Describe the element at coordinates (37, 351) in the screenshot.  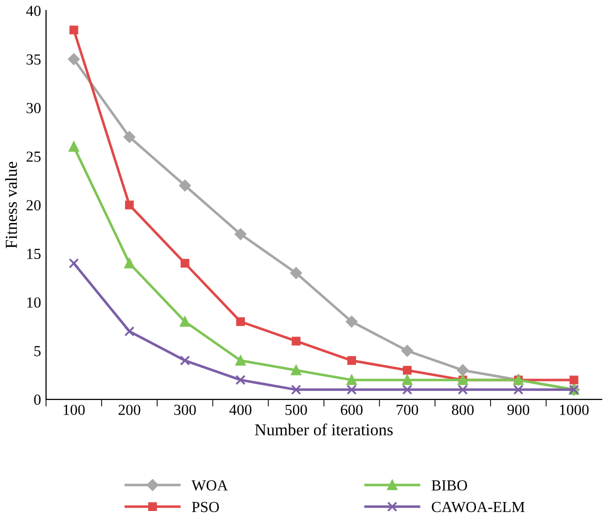
I see `y-tick-label: 5` at that location.